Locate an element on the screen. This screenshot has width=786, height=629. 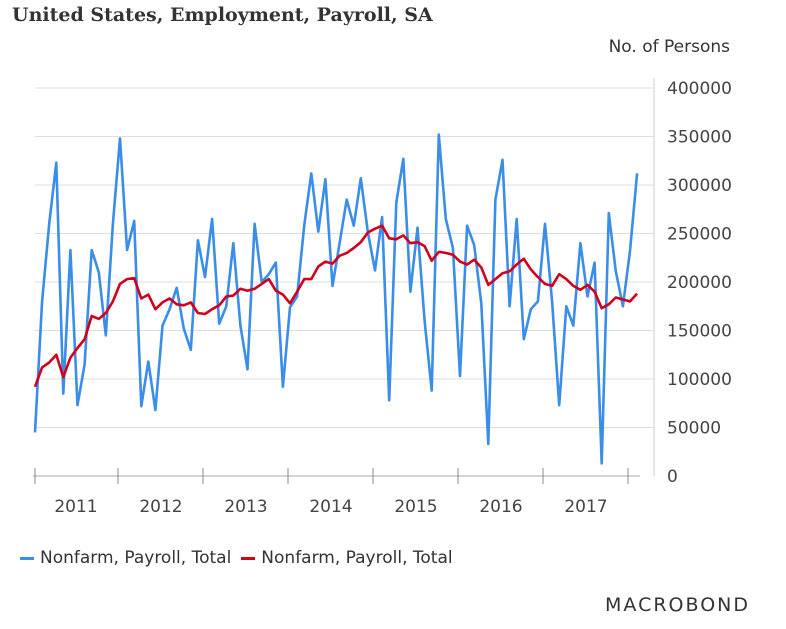
legend-swatch-red is located at coordinates (248, 558).